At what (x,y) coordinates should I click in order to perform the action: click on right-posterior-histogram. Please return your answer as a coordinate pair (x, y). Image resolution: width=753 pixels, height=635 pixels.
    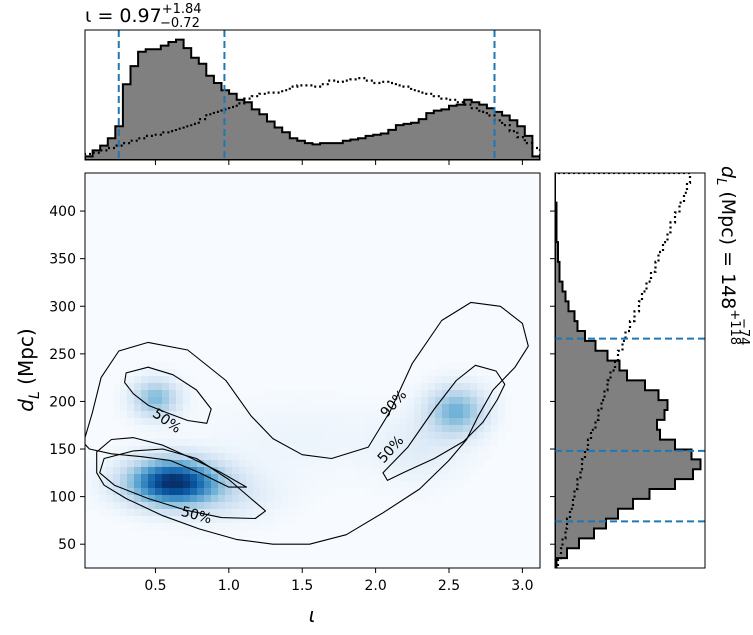
    Looking at the image, I should click on (628, 370).